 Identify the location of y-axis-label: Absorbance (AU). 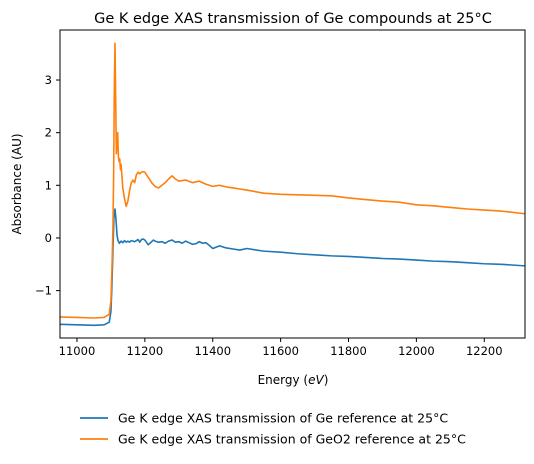
(17, 183).